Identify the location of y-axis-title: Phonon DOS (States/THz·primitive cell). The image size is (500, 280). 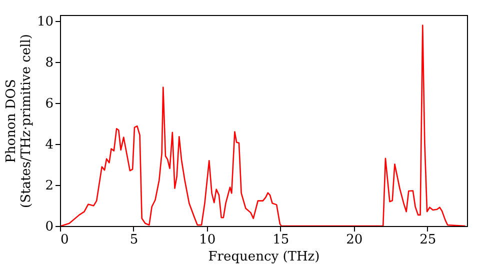
(19, 121).